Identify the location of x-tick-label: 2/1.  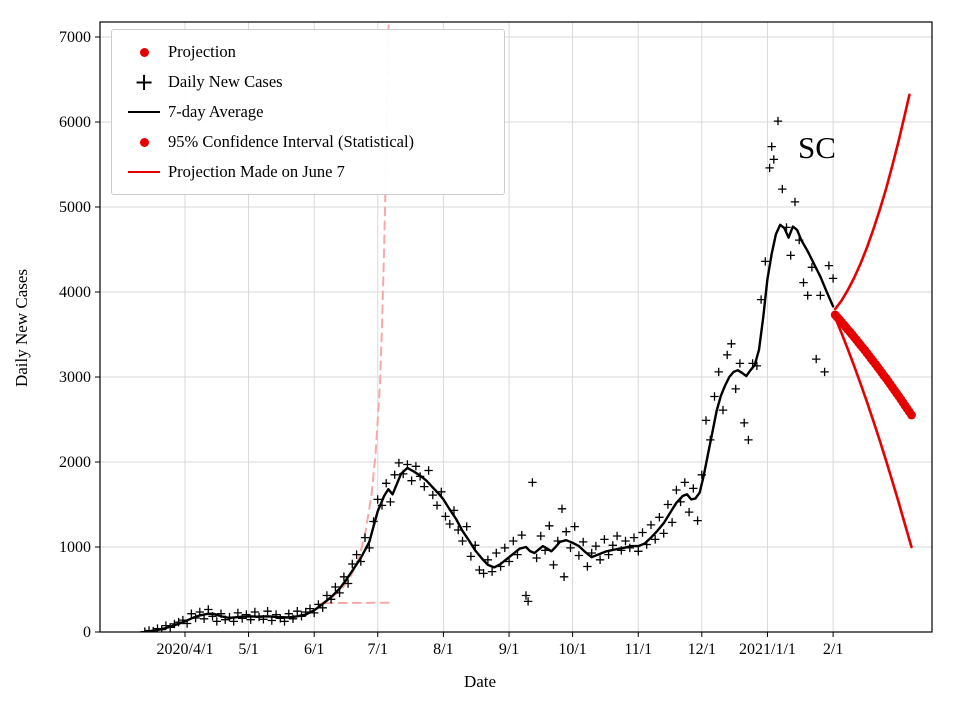
(833, 649).